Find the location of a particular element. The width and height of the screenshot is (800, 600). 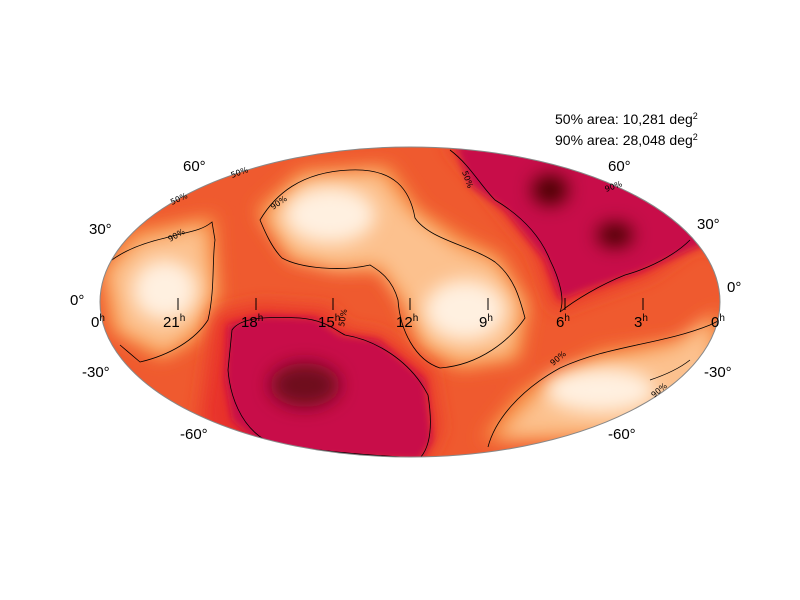

area-50-sup: 2 is located at coordinates (695, 116).